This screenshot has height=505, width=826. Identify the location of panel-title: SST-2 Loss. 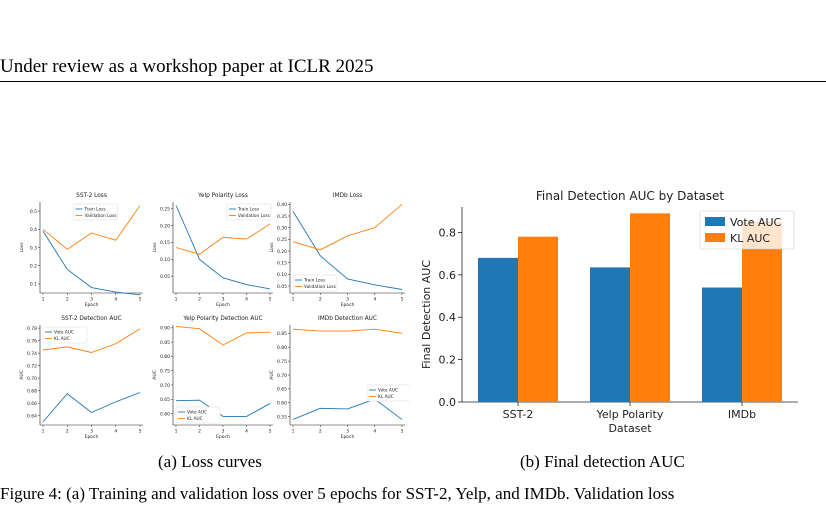
(91, 196).